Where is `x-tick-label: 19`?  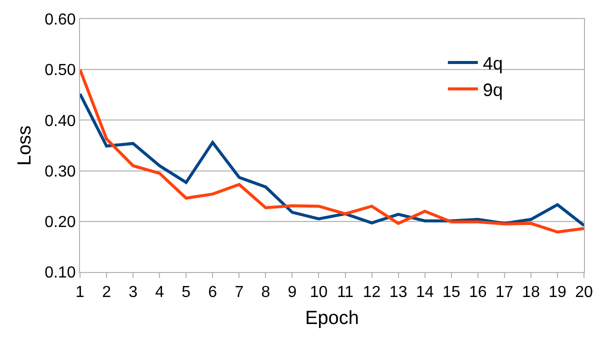
x-tick-label: 19 is located at coordinates (557, 293).